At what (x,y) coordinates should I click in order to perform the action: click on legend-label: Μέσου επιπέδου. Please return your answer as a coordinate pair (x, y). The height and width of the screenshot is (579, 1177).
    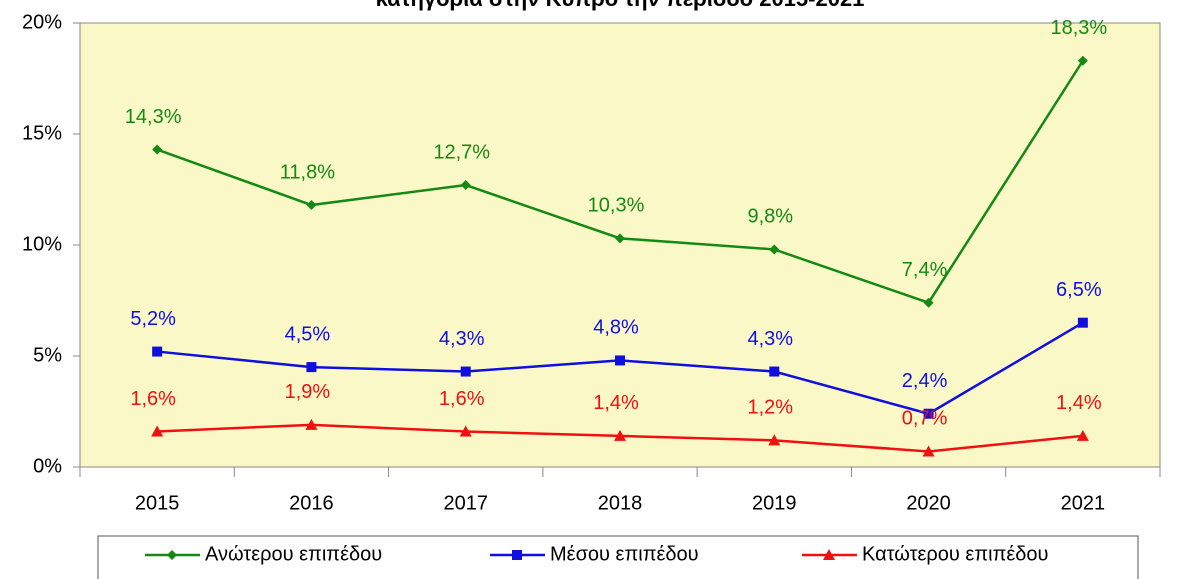
    Looking at the image, I should click on (624, 554).